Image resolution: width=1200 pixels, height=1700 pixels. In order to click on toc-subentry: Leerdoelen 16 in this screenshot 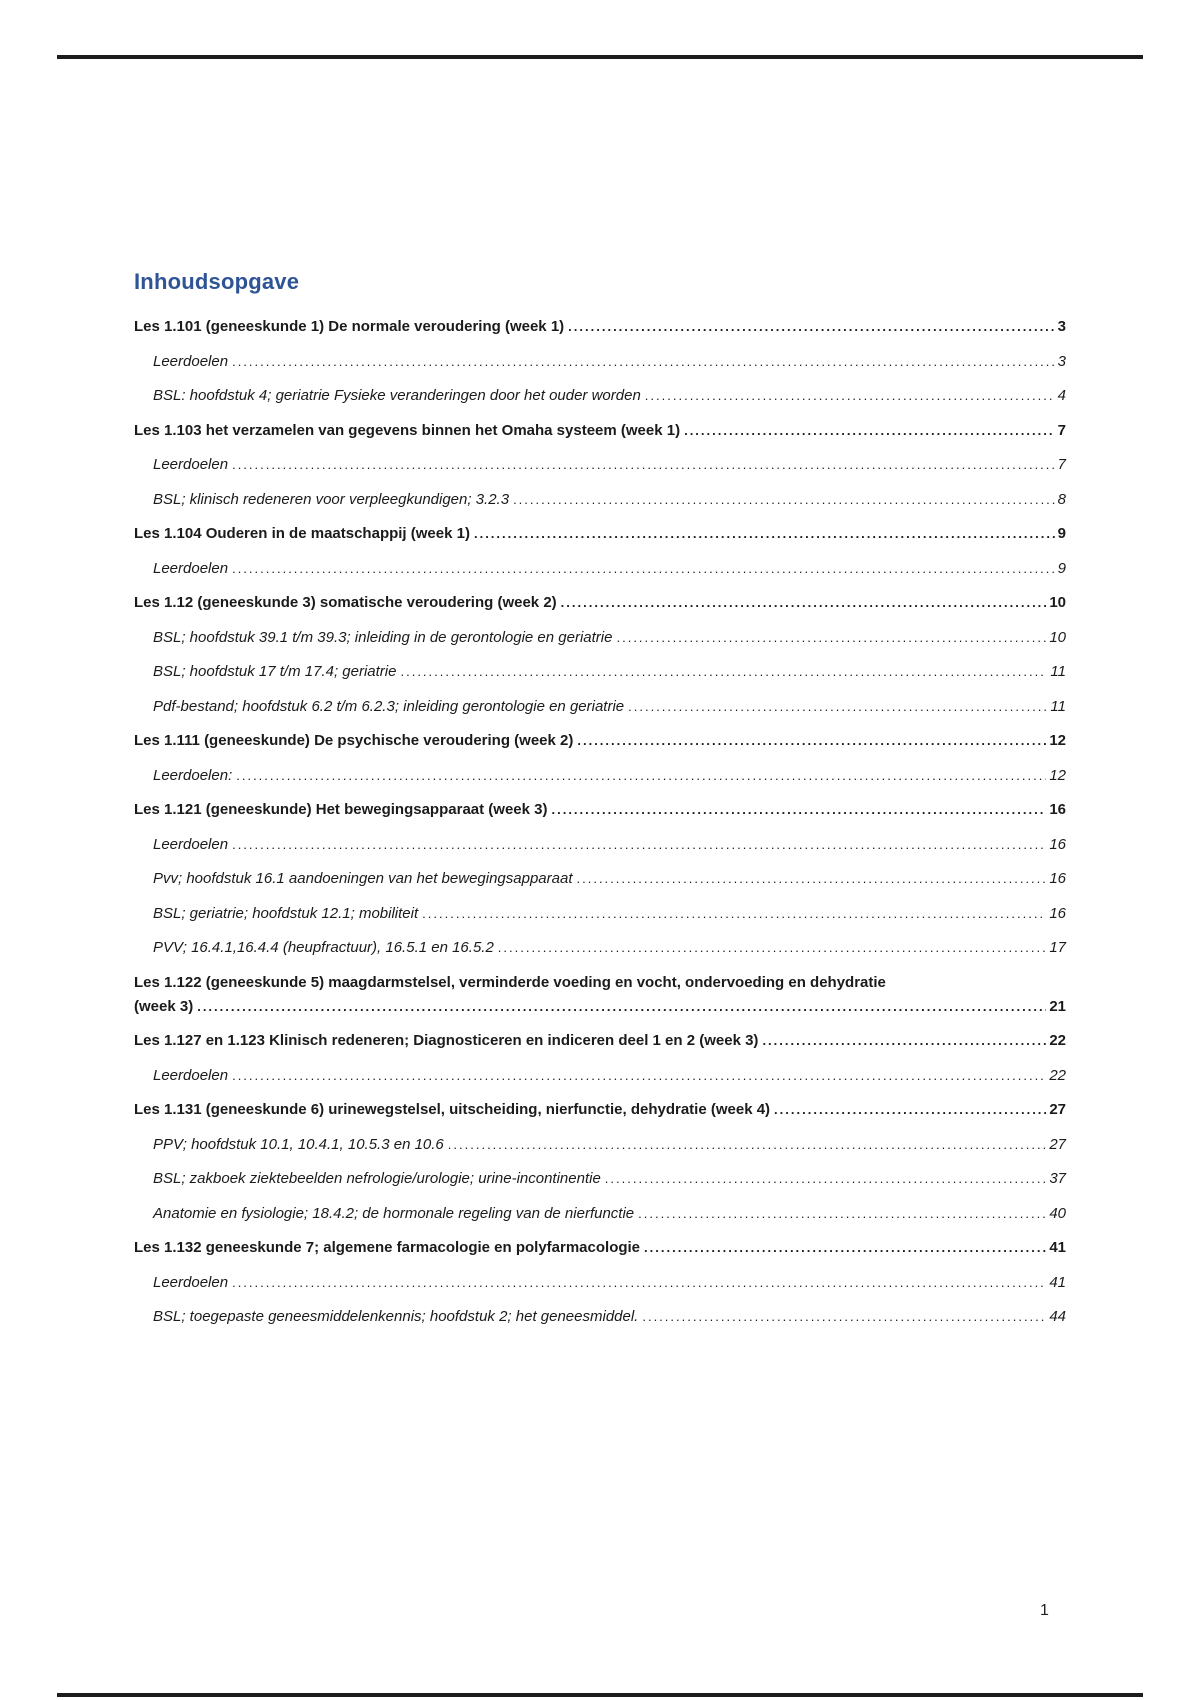, I will do `click(600, 845)`.